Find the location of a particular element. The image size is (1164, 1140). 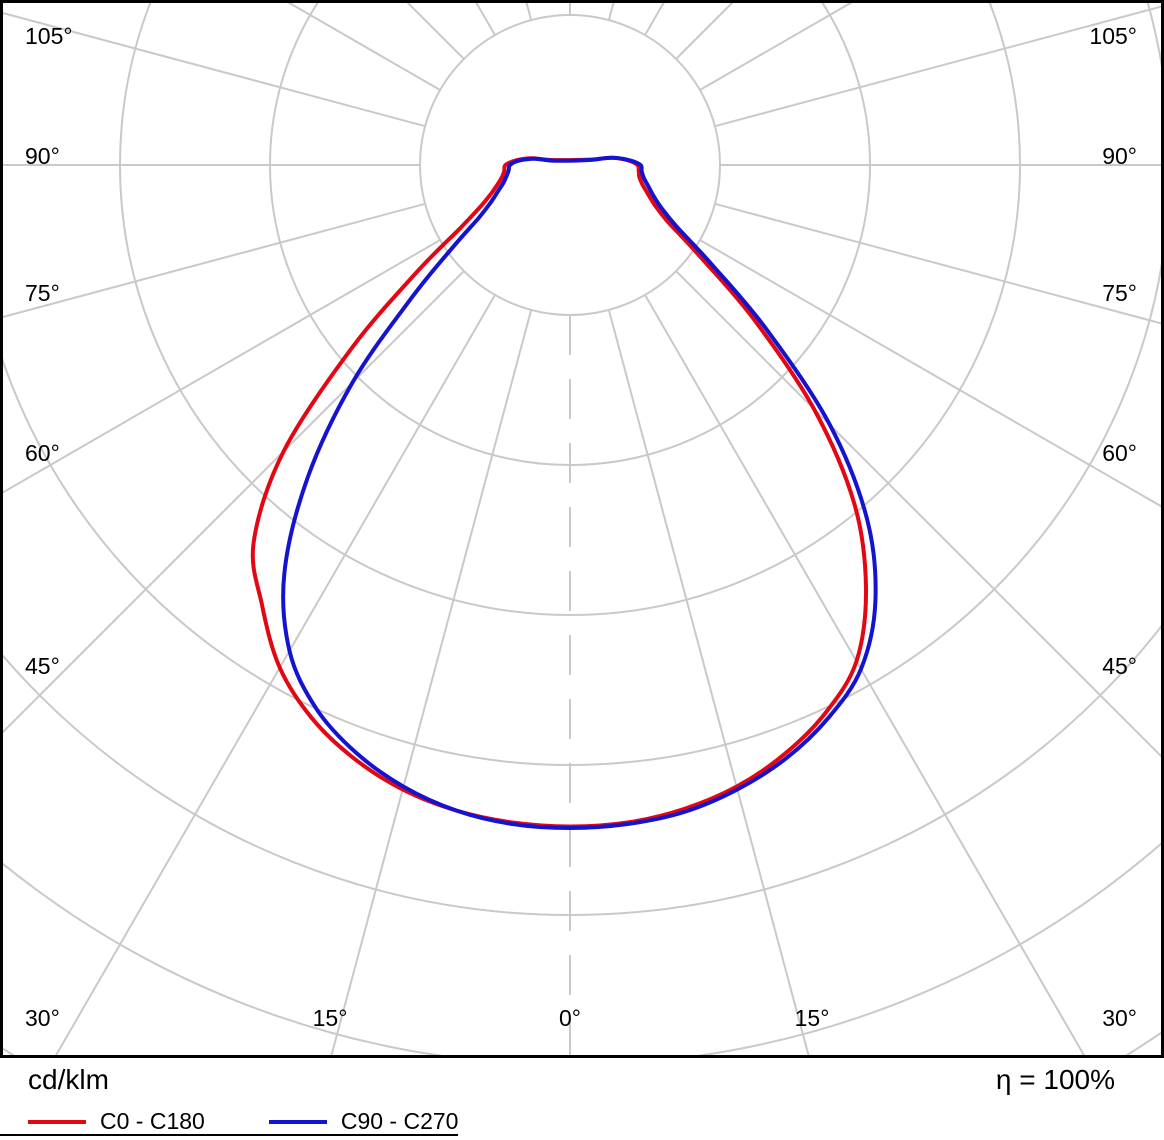

legend-label-c0-c180: C0 - C180 is located at coordinates (152, 1121).